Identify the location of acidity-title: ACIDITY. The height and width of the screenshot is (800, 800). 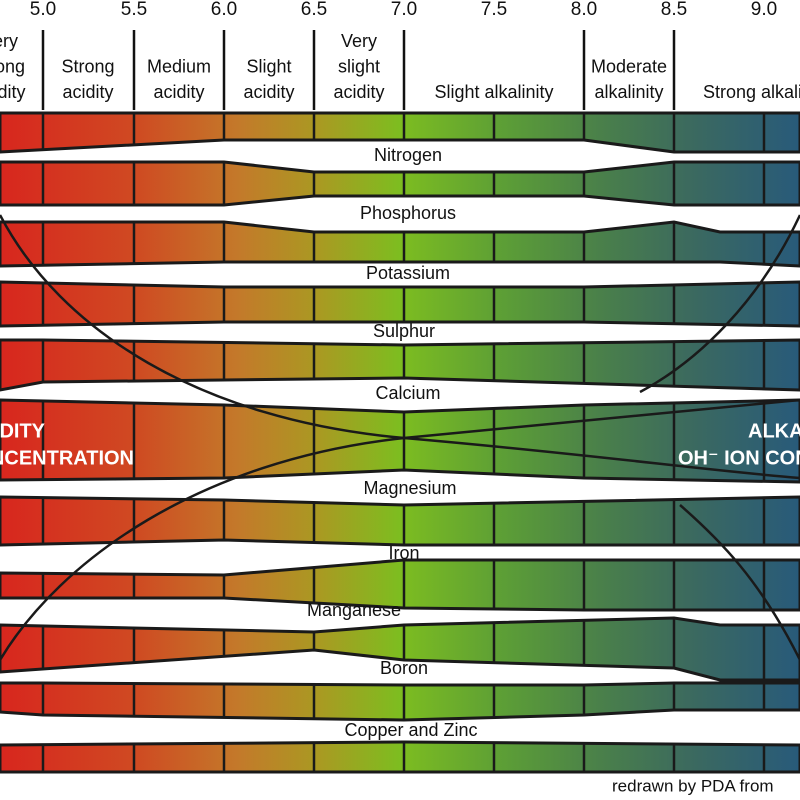
(23, 431).